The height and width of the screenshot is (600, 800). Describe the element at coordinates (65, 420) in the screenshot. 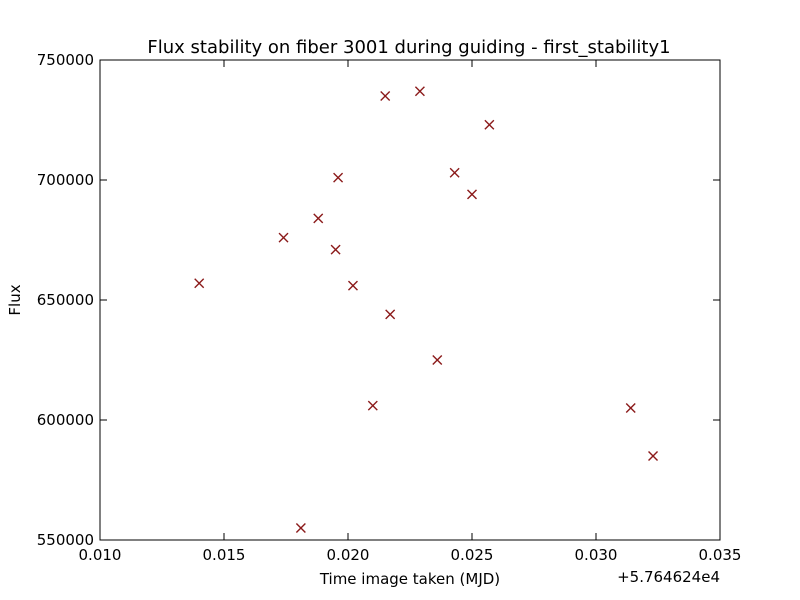

I see `y-tick-label: 600000` at that location.